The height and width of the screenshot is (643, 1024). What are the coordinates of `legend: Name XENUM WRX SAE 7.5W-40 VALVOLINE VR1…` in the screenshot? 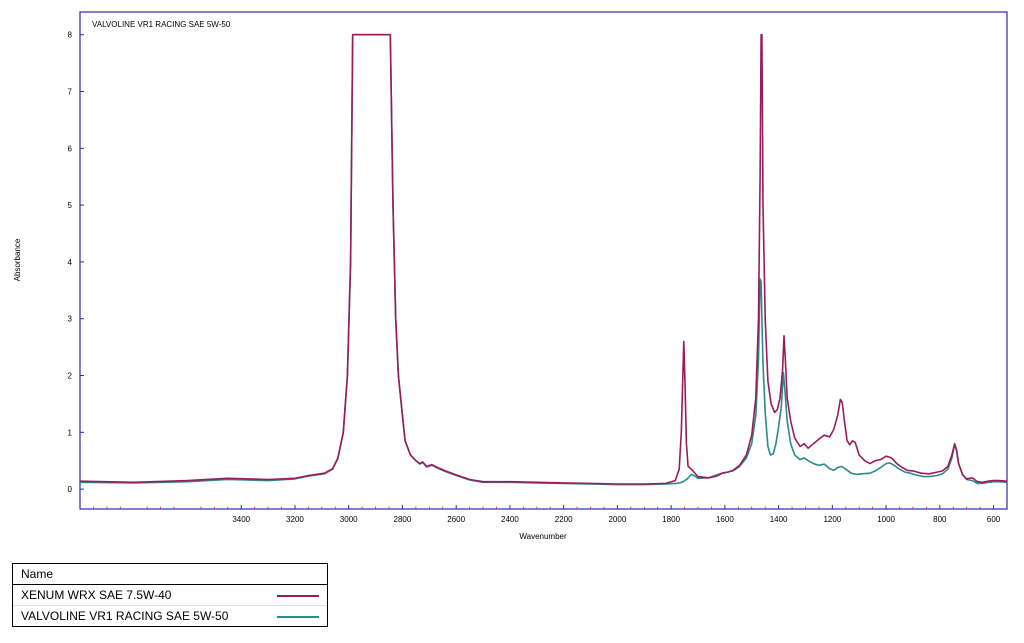 It's located at (170, 595).